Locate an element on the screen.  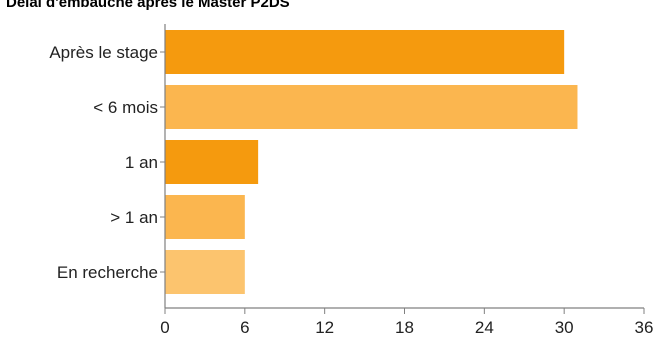
chart-title: Délai d'embauche après le Master P2DS is located at coordinates (148, 5).